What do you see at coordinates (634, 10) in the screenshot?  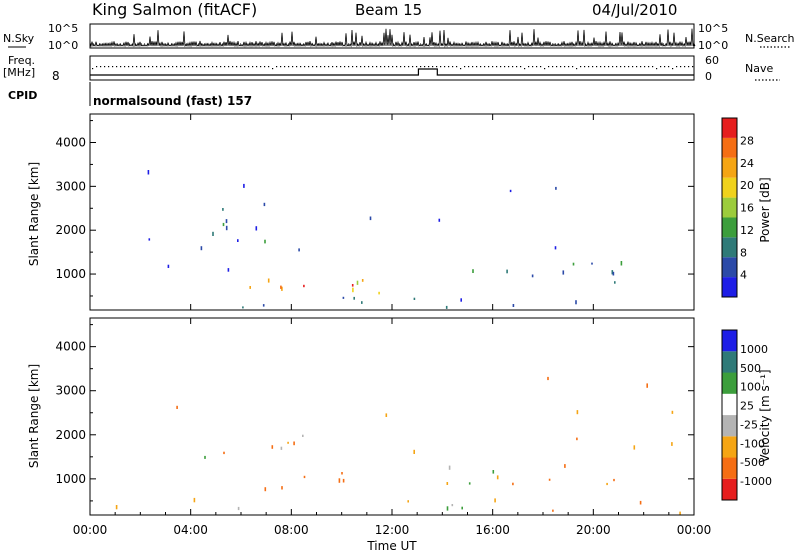 I see `date-title: 04/Jul/2010` at bounding box center [634, 10].